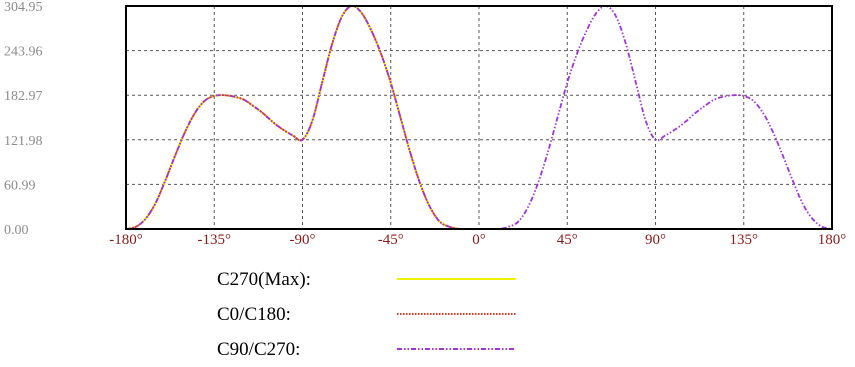 This screenshot has height=367, width=855. I want to click on x-tick-label: -135°, so click(215, 240).